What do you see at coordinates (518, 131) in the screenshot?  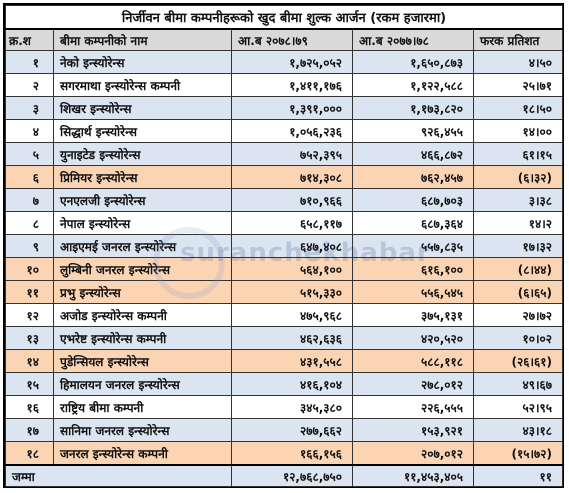 I see `row-difference-percent: १४।००` at bounding box center [518, 131].